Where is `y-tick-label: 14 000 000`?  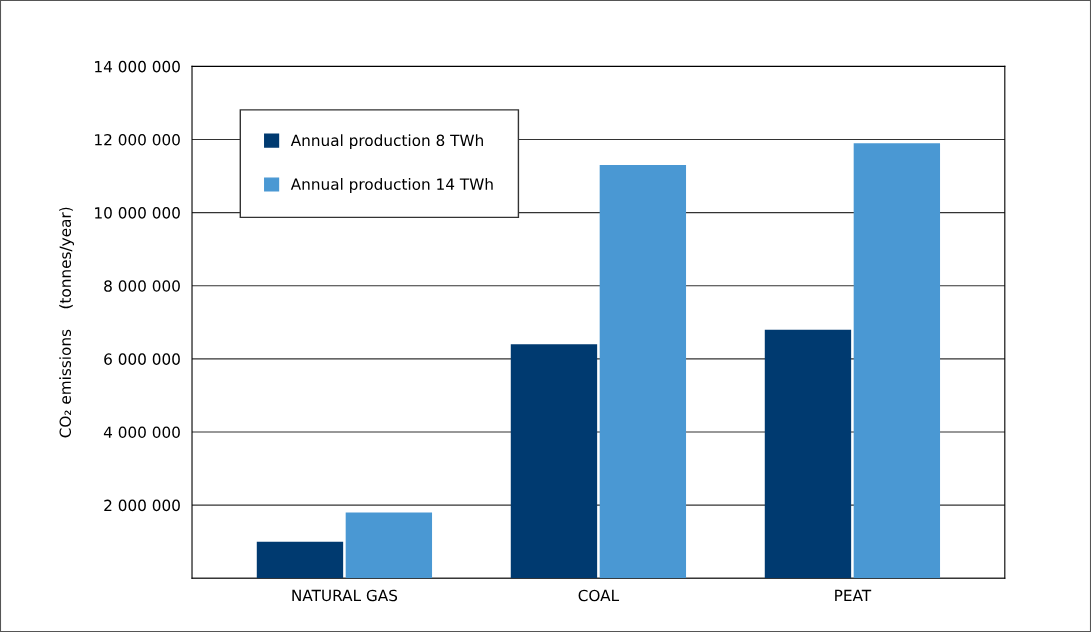 y-tick-label: 14 000 000 is located at coordinates (137, 66).